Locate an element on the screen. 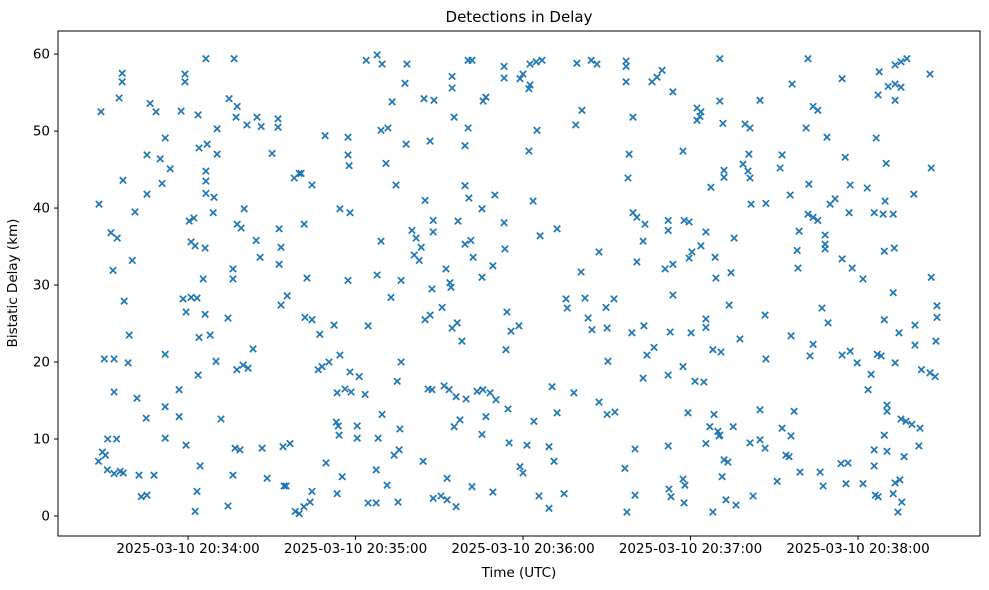 This screenshot has width=989, height=590. x-tick-label: 2025-03-10 20:34:00 is located at coordinates (187, 549).